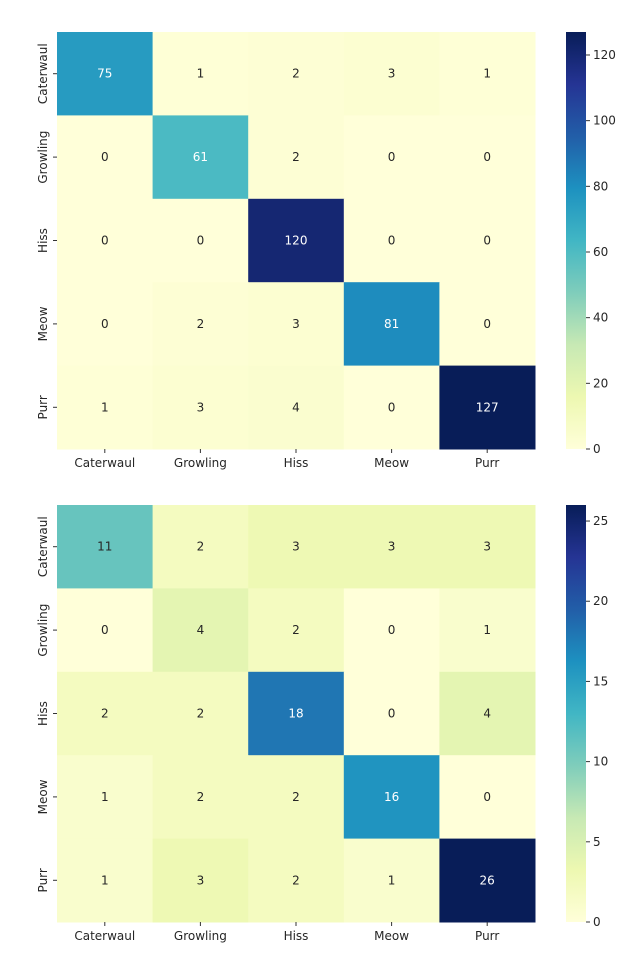  Describe the element at coordinates (576, 713) in the screenshot. I see `colorbar` at that location.